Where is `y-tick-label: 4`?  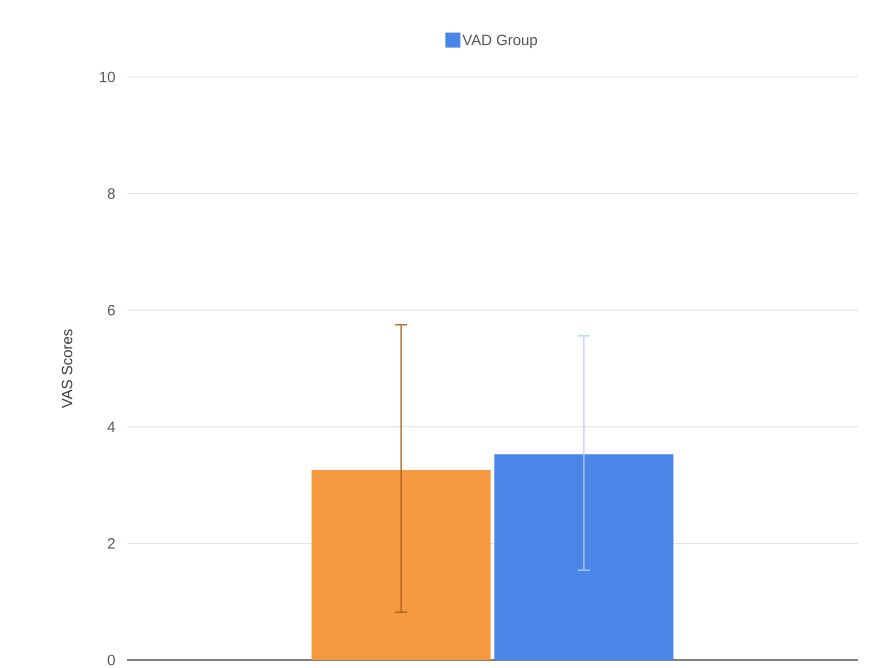 y-tick-label: 4 is located at coordinates (112, 427).